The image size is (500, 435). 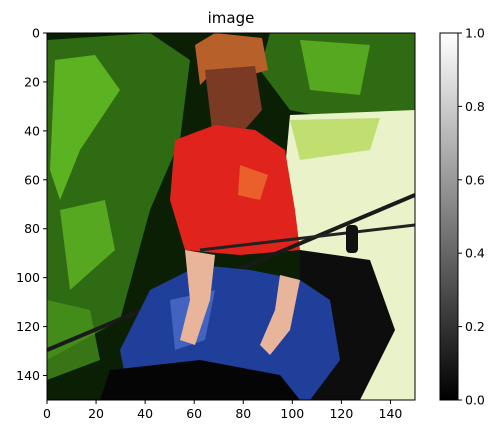 What do you see at coordinates (253, 182) in the screenshot?
I see `jacket-badge` at bounding box center [253, 182].